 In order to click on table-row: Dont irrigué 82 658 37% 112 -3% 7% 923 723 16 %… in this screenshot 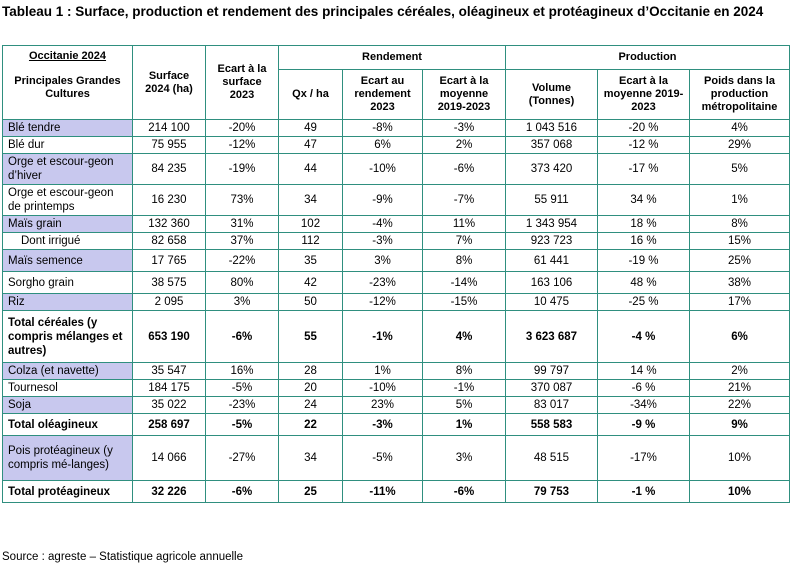, I will do `click(396, 241)`.